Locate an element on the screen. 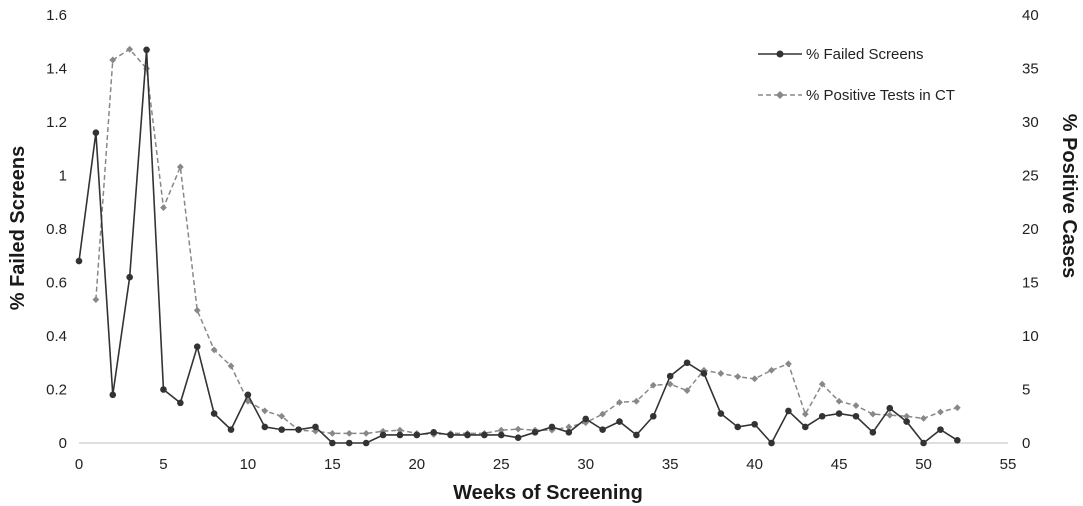 The image size is (1083, 506). y-left-tick-label: 1.2 is located at coordinates (56, 122).